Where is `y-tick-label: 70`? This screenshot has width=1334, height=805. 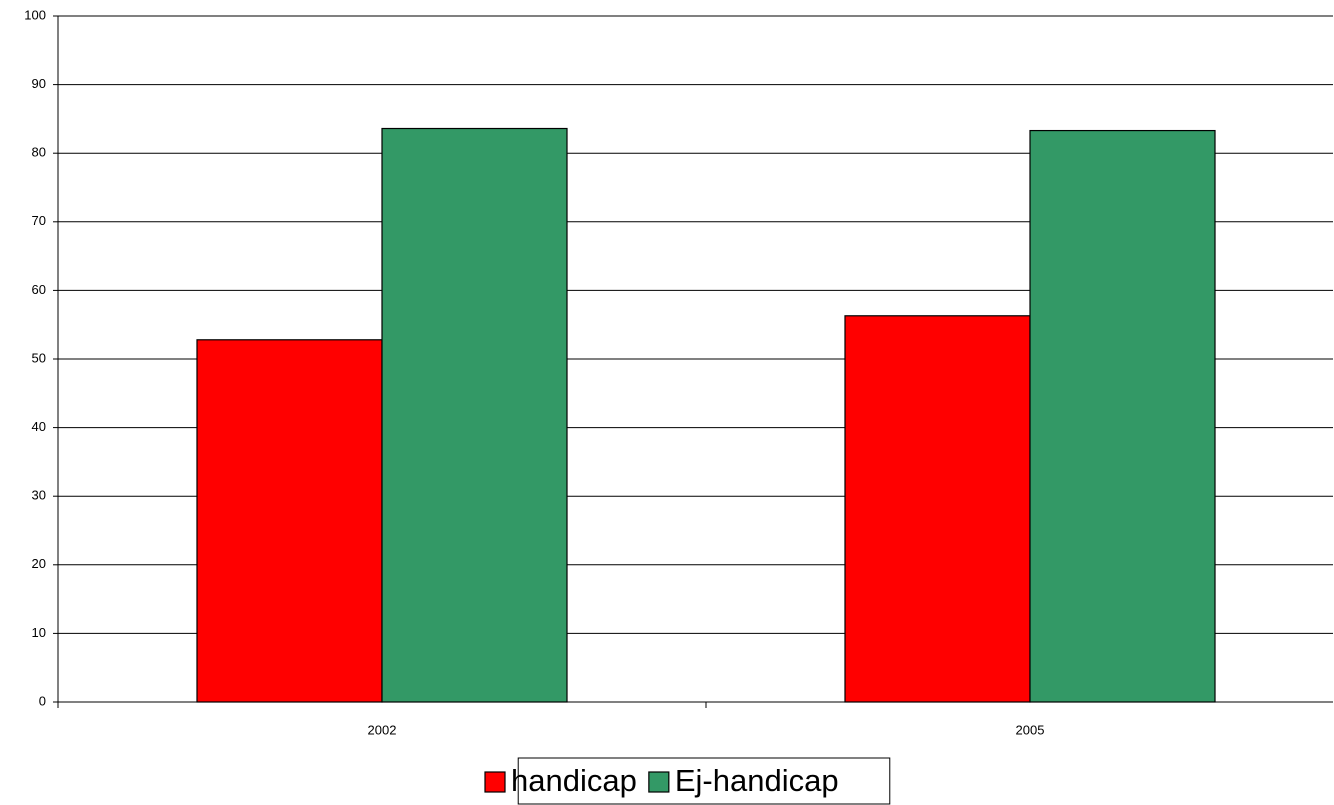 y-tick-label: 70 is located at coordinates (39, 220).